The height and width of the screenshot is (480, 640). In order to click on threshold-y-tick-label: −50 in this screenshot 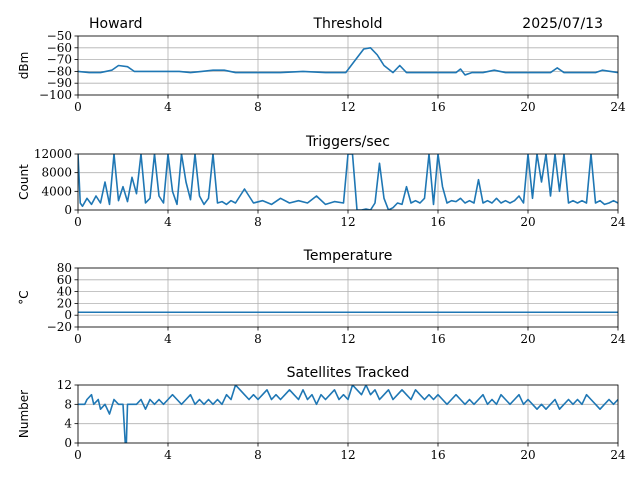, I will do `click(59, 36)`.